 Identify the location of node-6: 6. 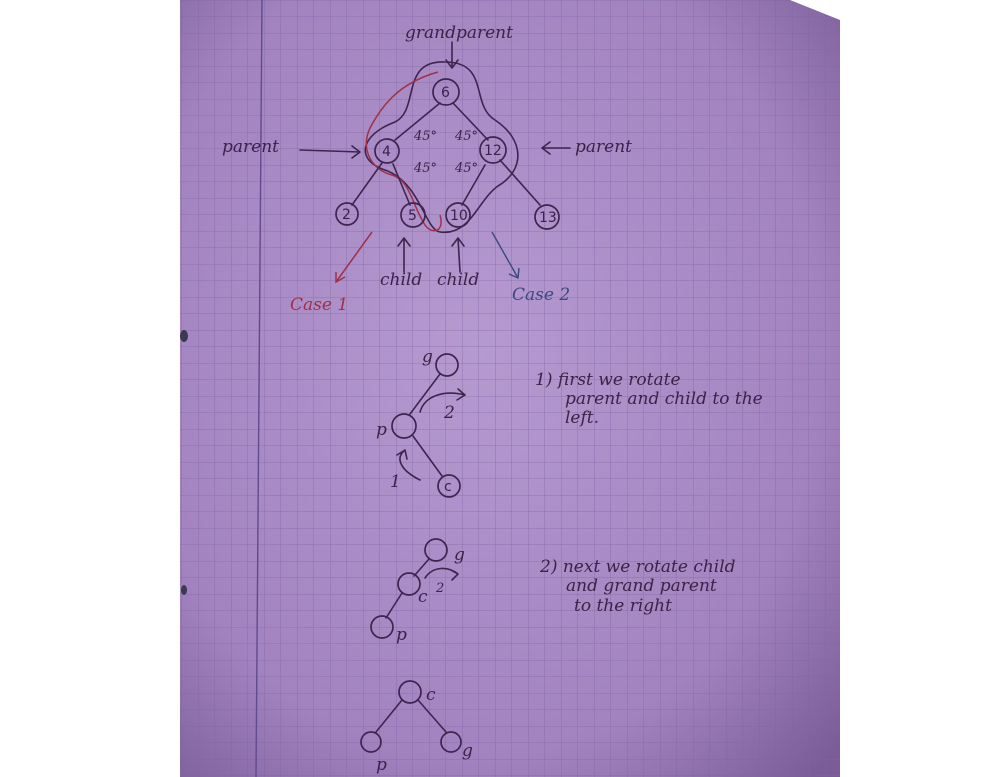
(445, 93).